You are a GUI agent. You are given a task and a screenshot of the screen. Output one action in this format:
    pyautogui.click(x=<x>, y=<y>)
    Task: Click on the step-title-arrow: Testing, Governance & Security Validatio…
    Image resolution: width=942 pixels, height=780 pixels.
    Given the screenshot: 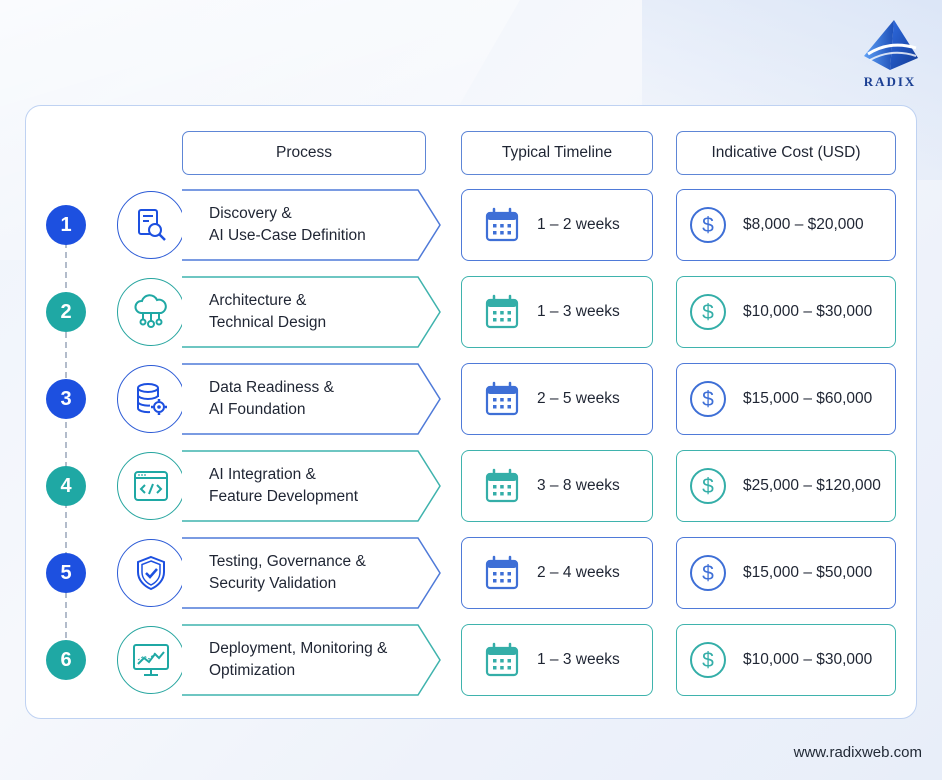 What is the action you would take?
    pyautogui.click(x=311, y=573)
    